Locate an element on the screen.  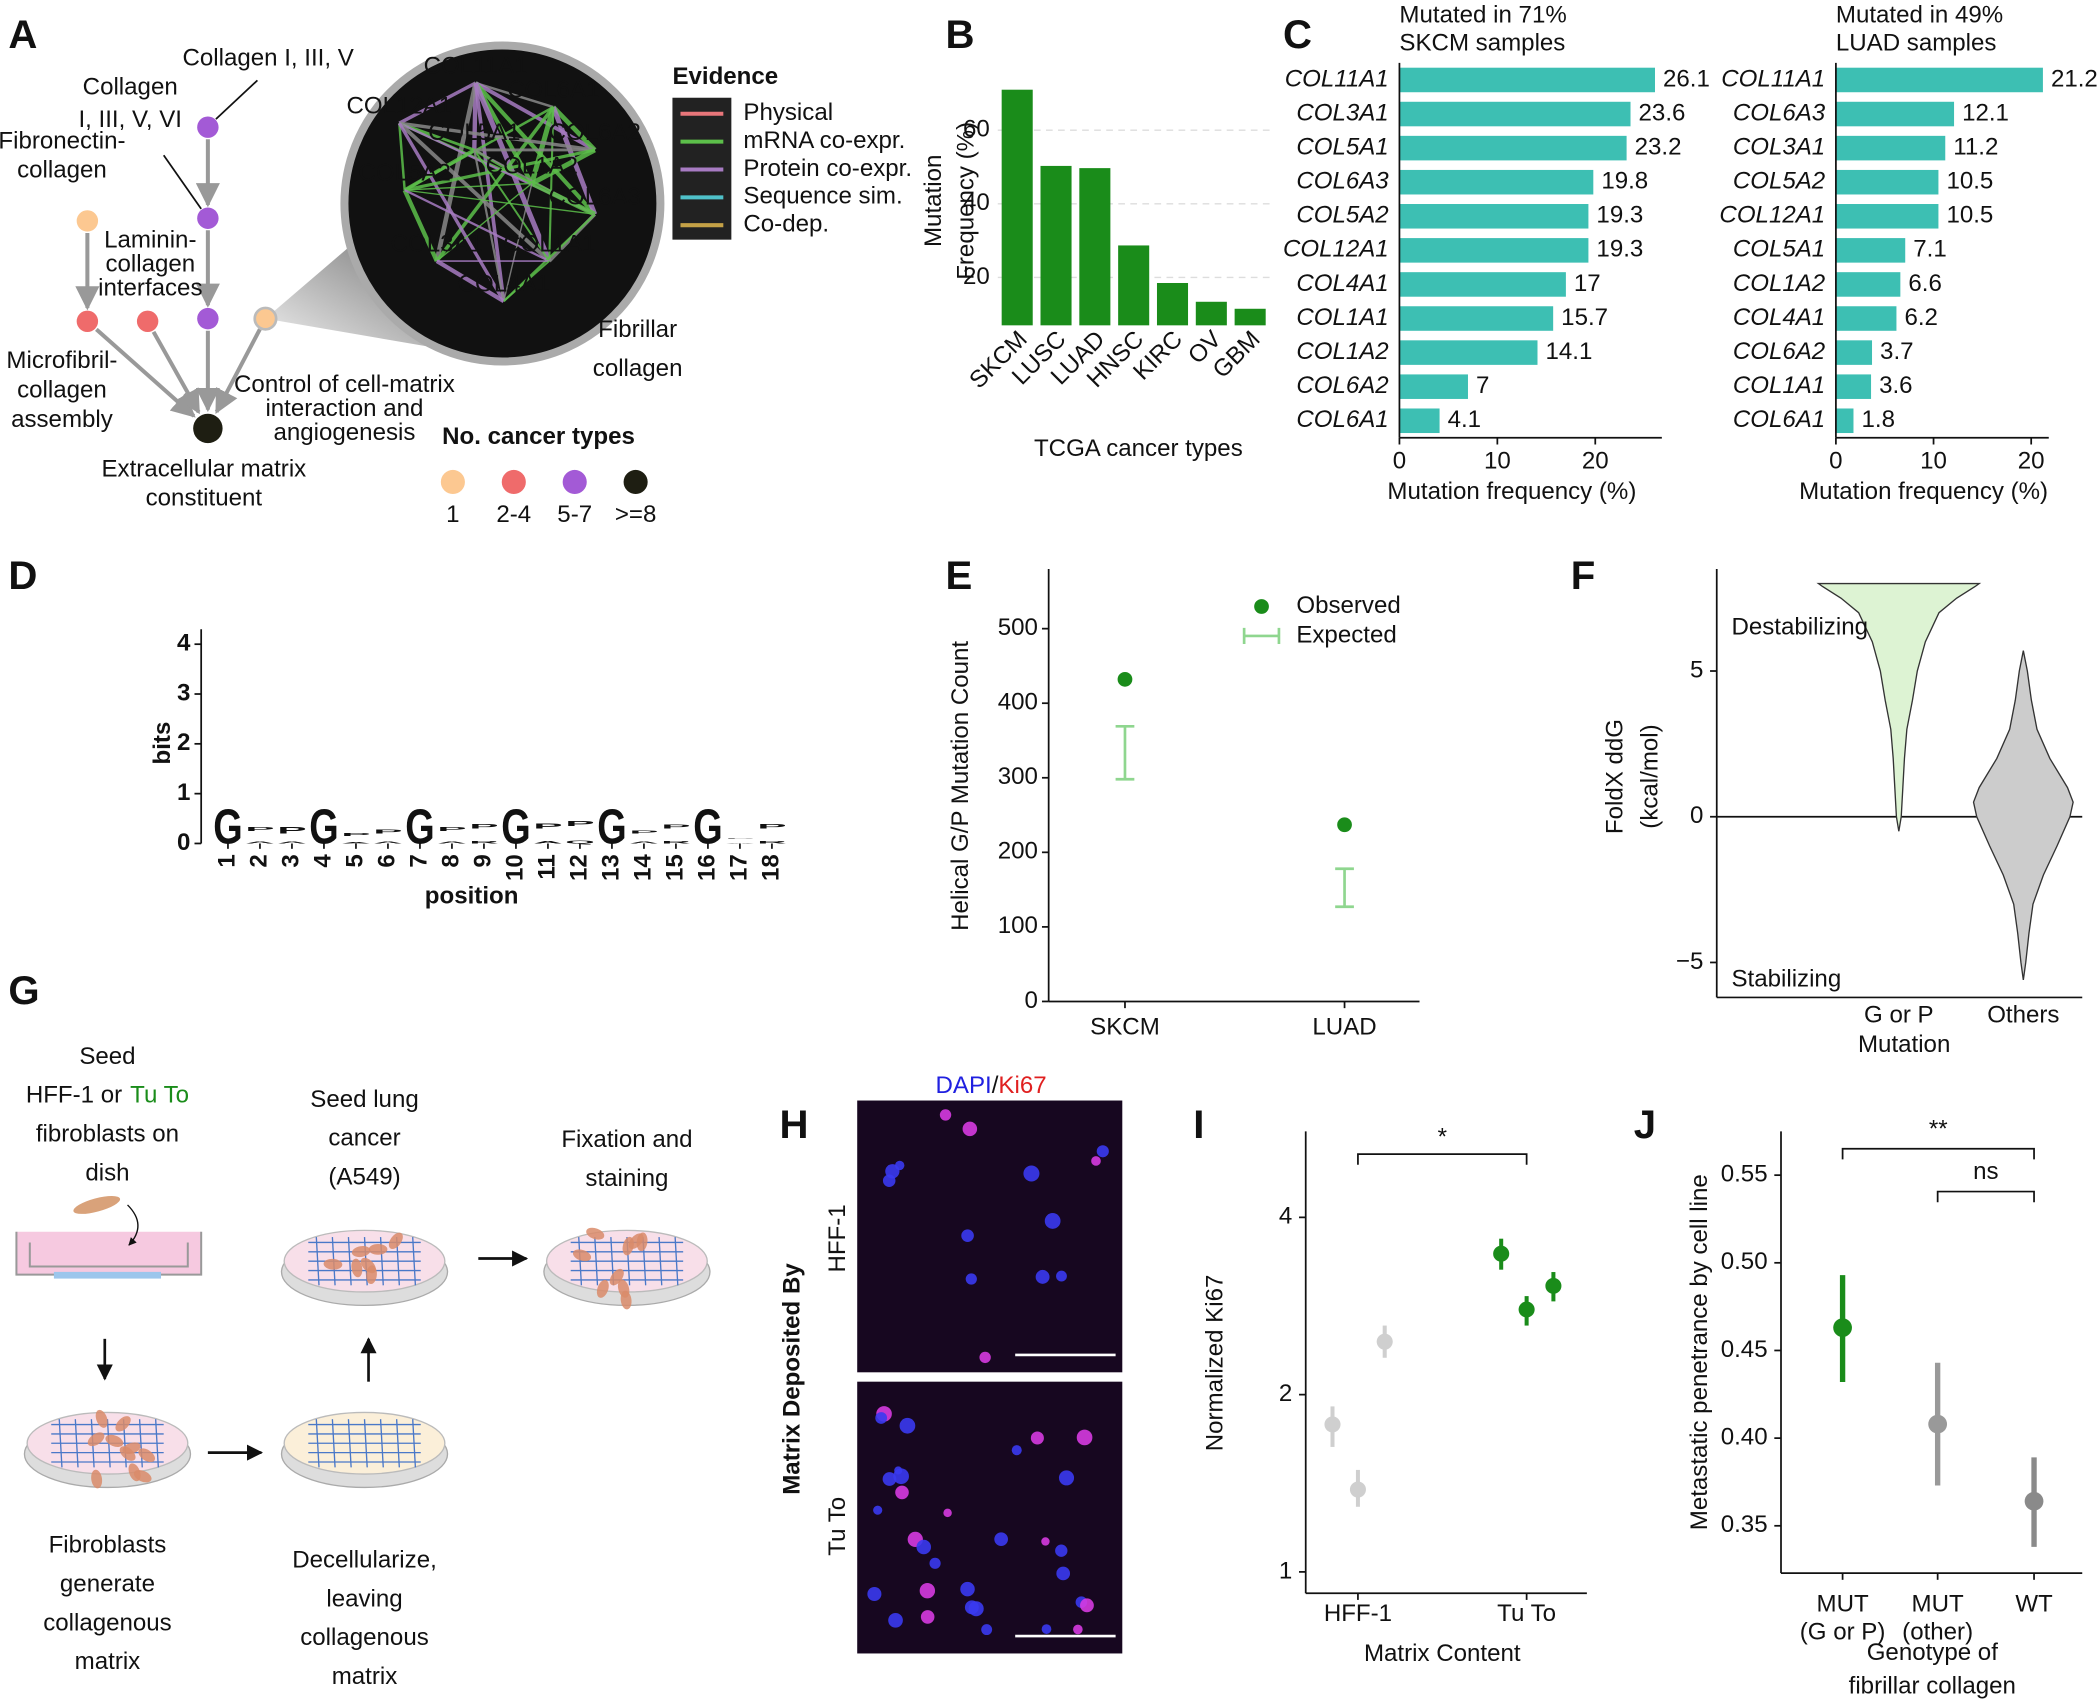
significance-label: ** is located at coordinates (1938, 1128).